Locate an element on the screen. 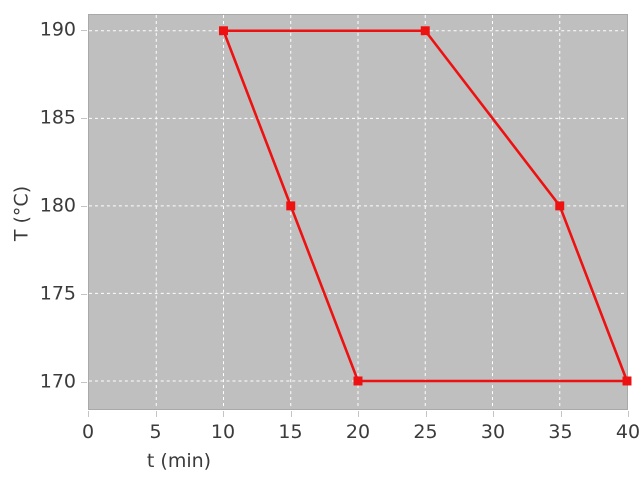 This screenshot has width=640, height=480. y-tick-label: 175 is located at coordinates (57, 293).